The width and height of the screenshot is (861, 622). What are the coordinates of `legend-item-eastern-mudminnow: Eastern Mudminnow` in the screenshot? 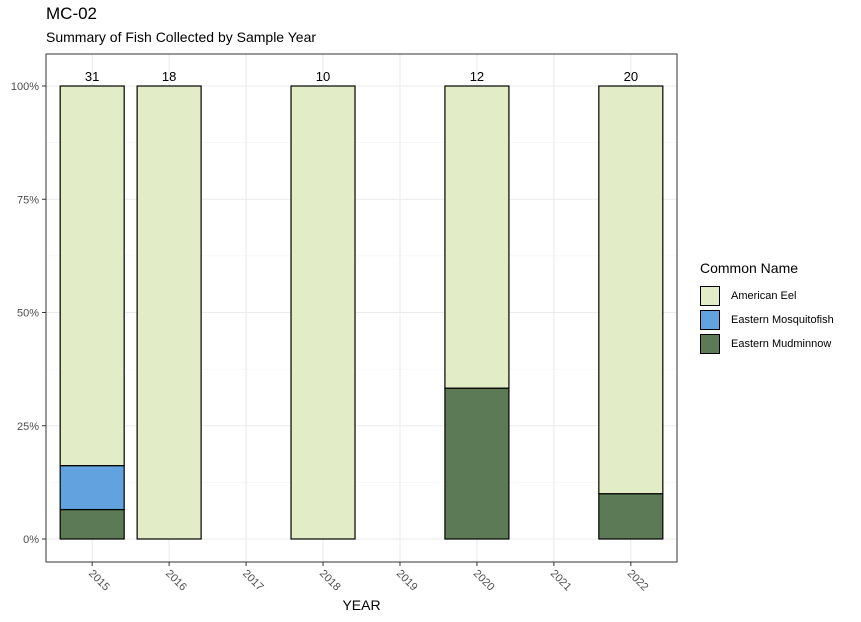 It's located at (767, 344).